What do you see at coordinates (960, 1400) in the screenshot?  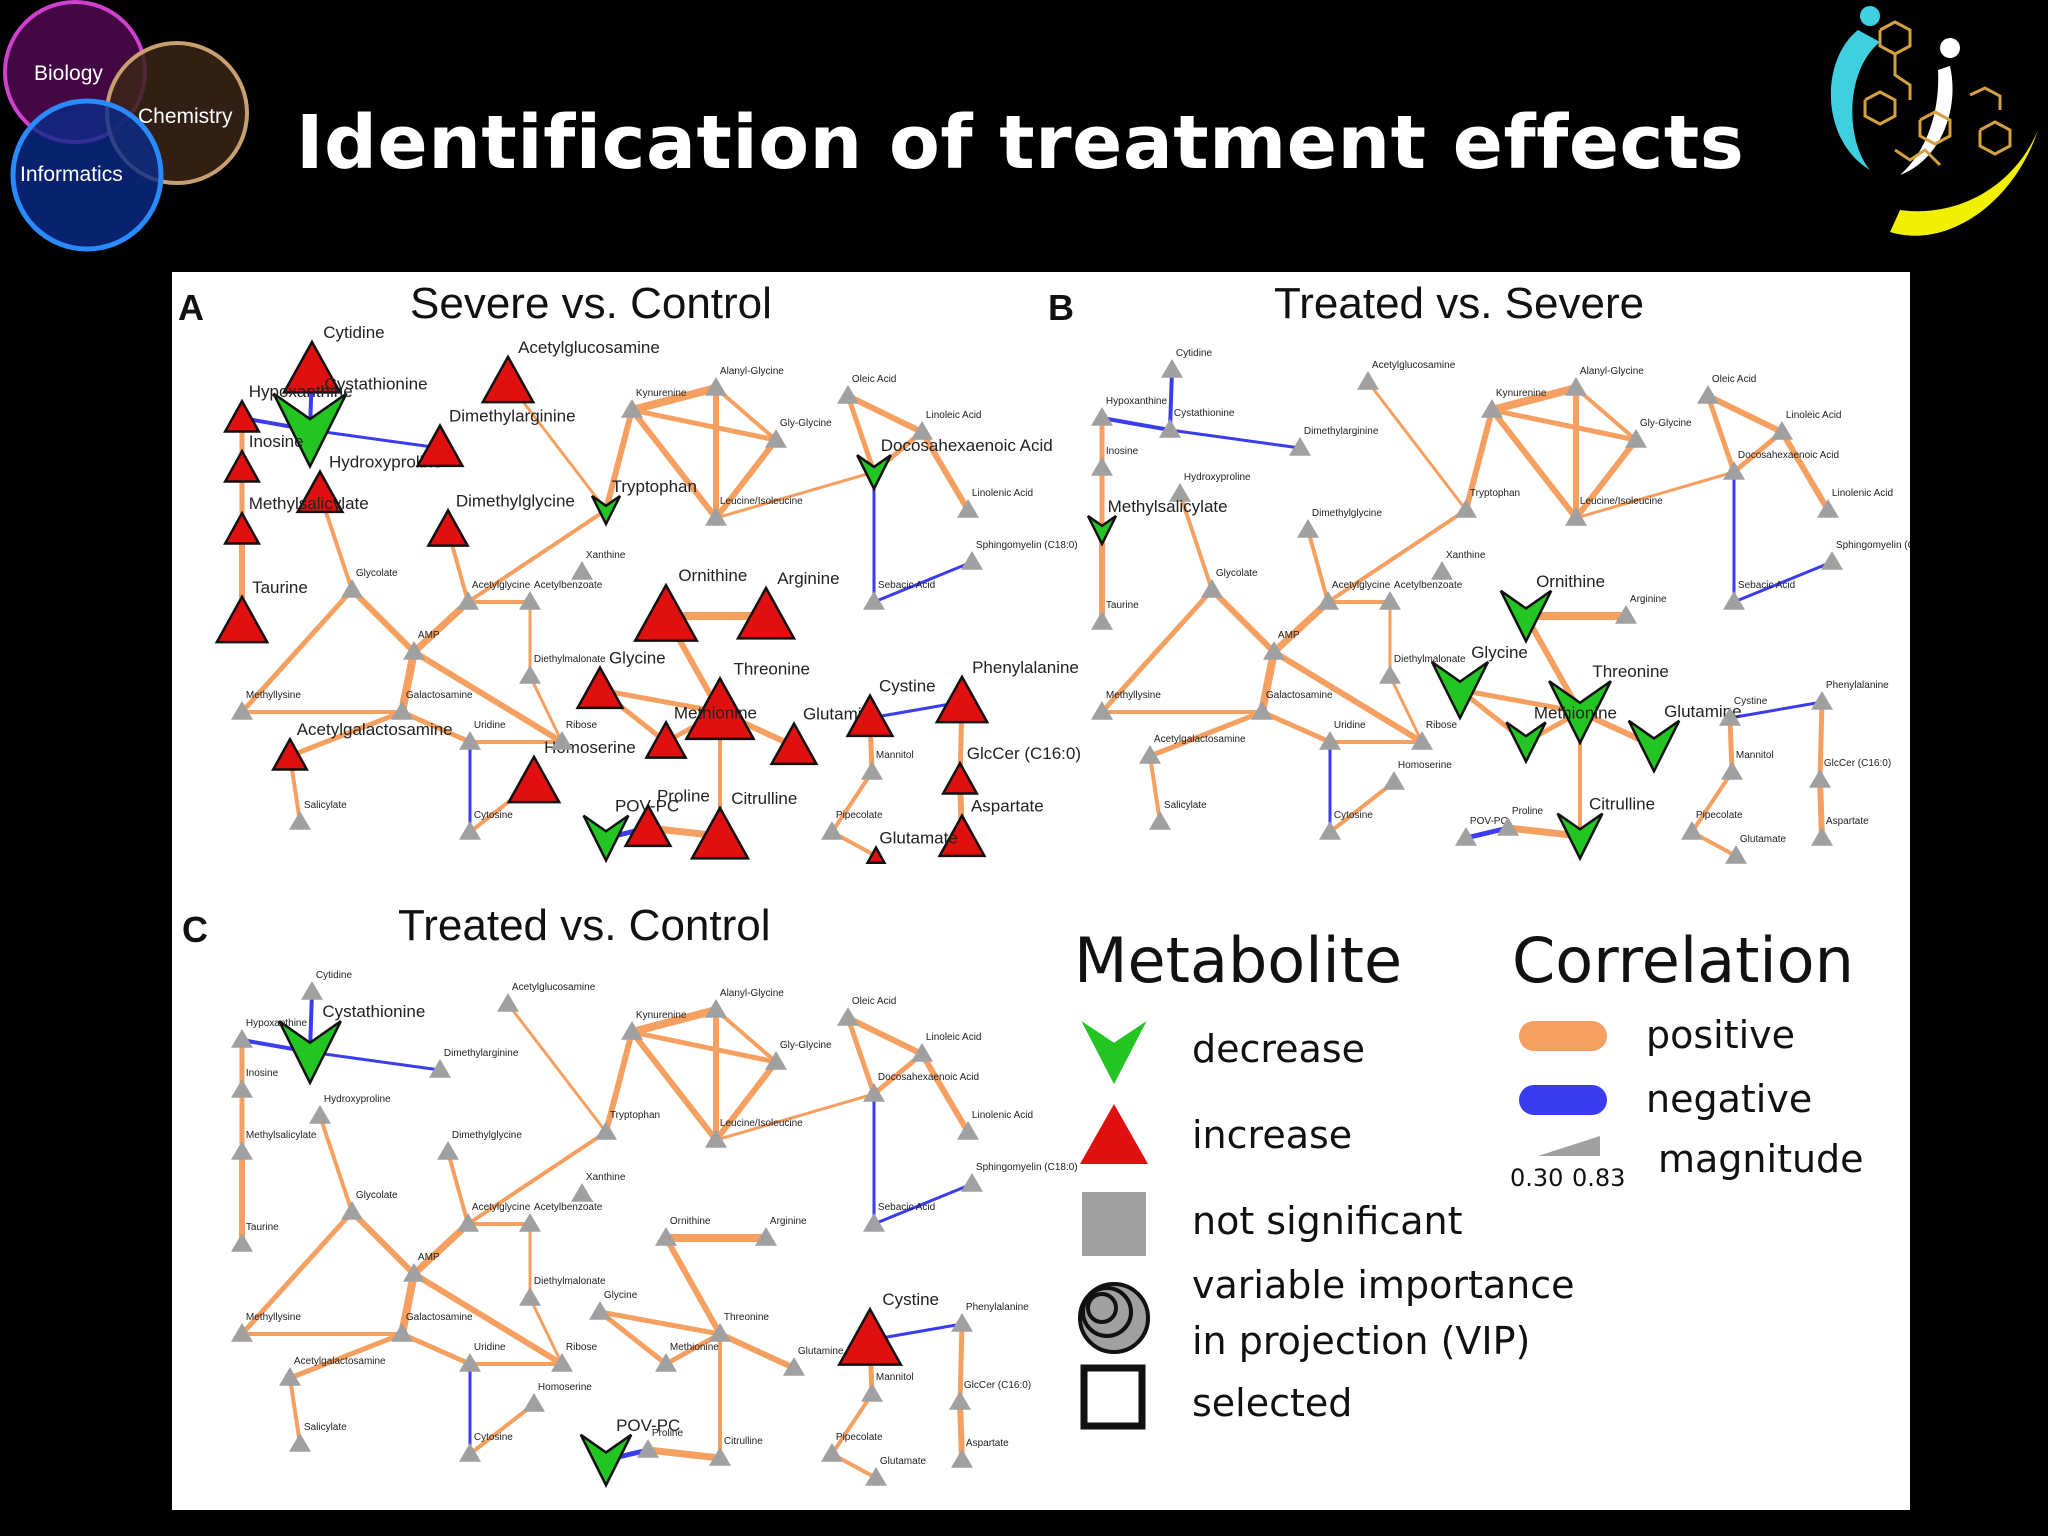 I see `node-glccer-c16-0-not-significant` at bounding box center [960, 1400].